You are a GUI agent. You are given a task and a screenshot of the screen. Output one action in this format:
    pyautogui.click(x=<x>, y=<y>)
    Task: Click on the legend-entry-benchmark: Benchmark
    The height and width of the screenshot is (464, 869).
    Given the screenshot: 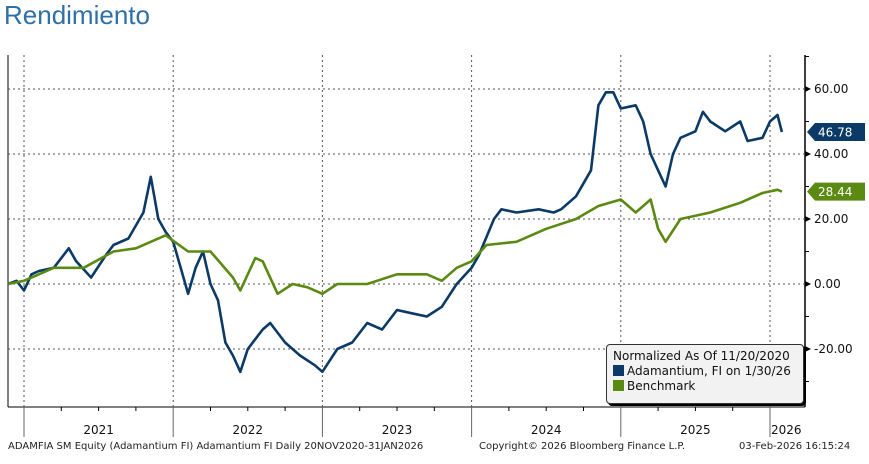 What is the action you would take?
    pyautogui.click(x=705, y=386)
    